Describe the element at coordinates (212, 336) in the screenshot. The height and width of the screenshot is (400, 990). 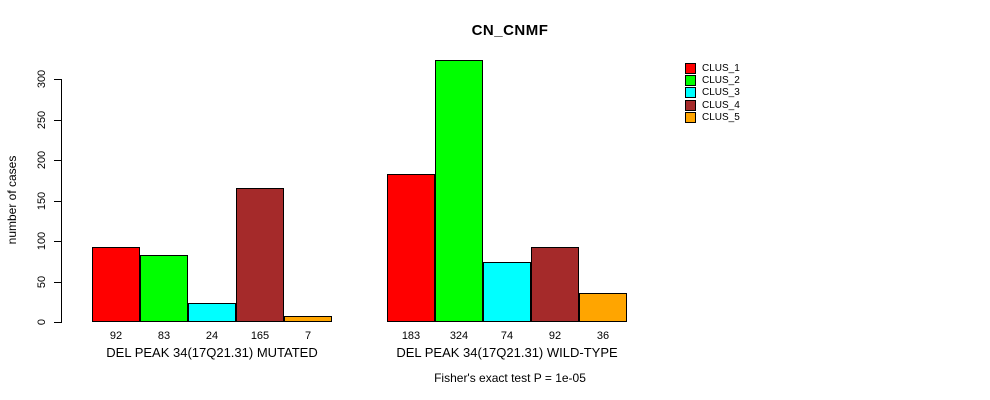
I see `bar-value-label: 24` at that location.